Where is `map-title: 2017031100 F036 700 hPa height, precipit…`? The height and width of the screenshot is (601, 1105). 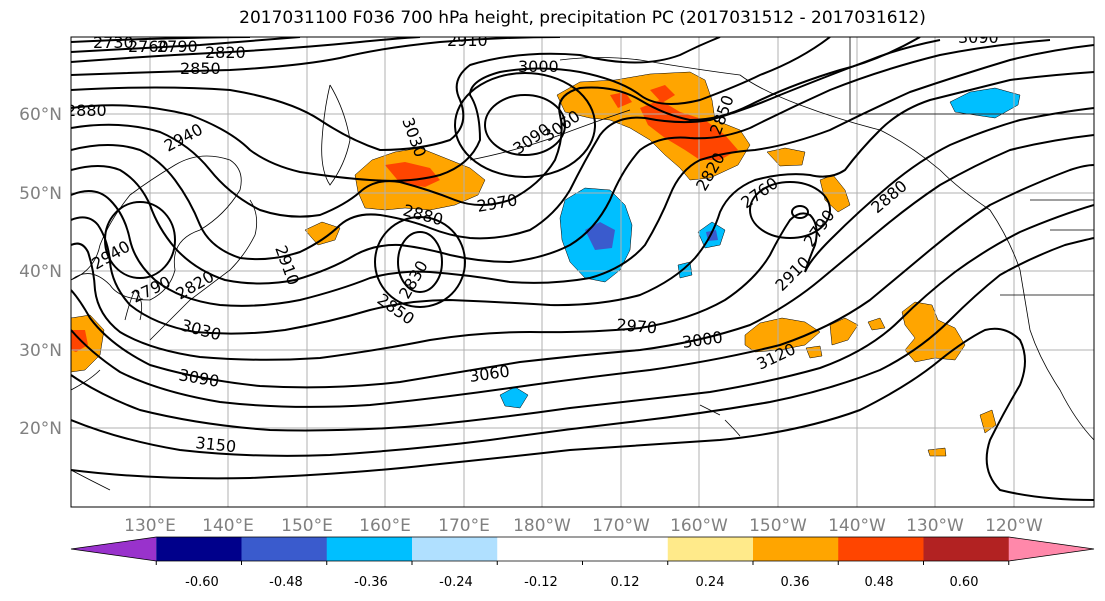 map-title: 2017031100 F036 700 hPa height, precipit… is located at coordinates (582, 18).